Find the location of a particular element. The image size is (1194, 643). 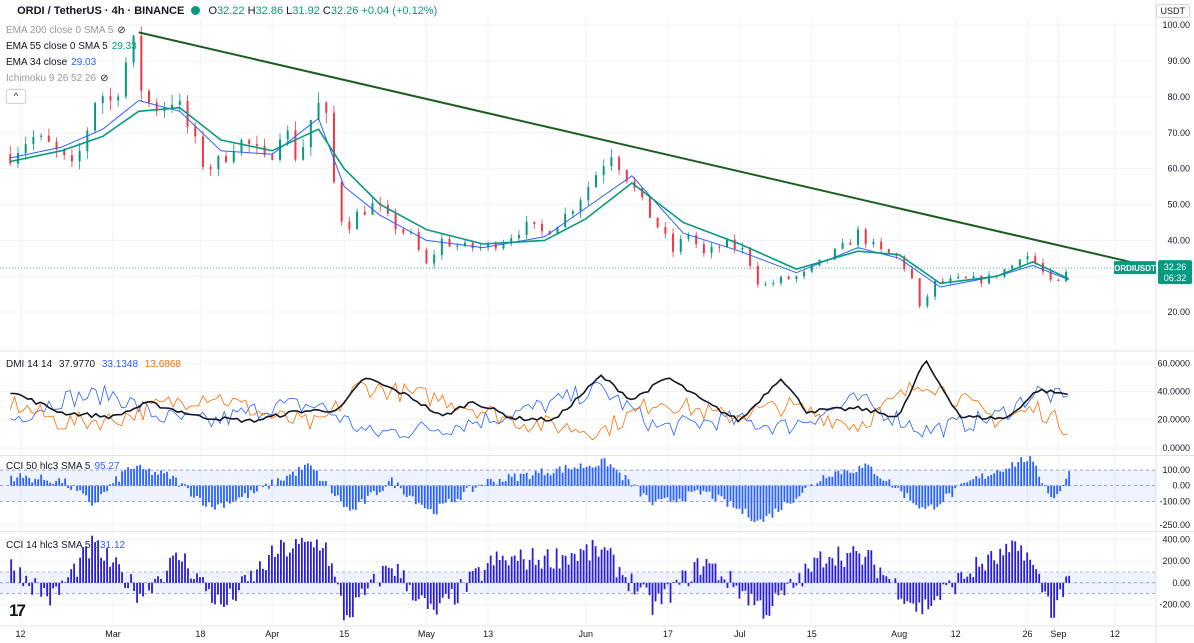

dmi-legend: DMI 14 14 37.9770 33.1348 13.6868 is located at coordinates (93, 364).